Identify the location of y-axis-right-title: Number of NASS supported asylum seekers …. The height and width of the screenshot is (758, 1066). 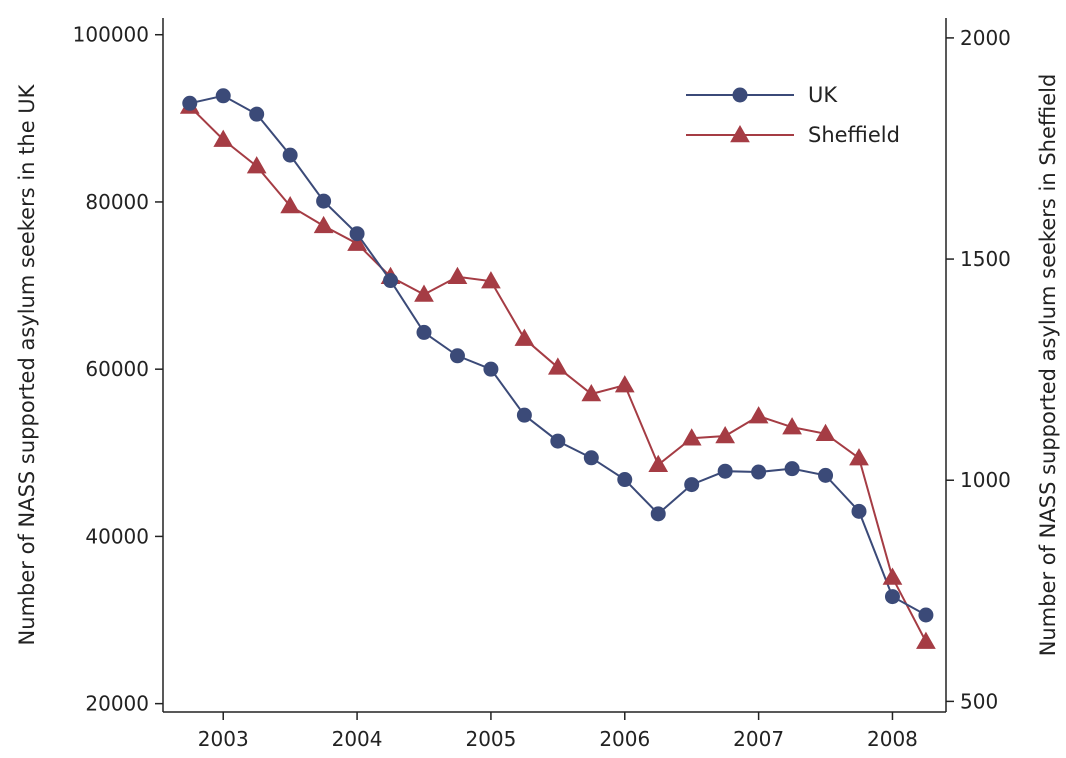
(1048, 365).